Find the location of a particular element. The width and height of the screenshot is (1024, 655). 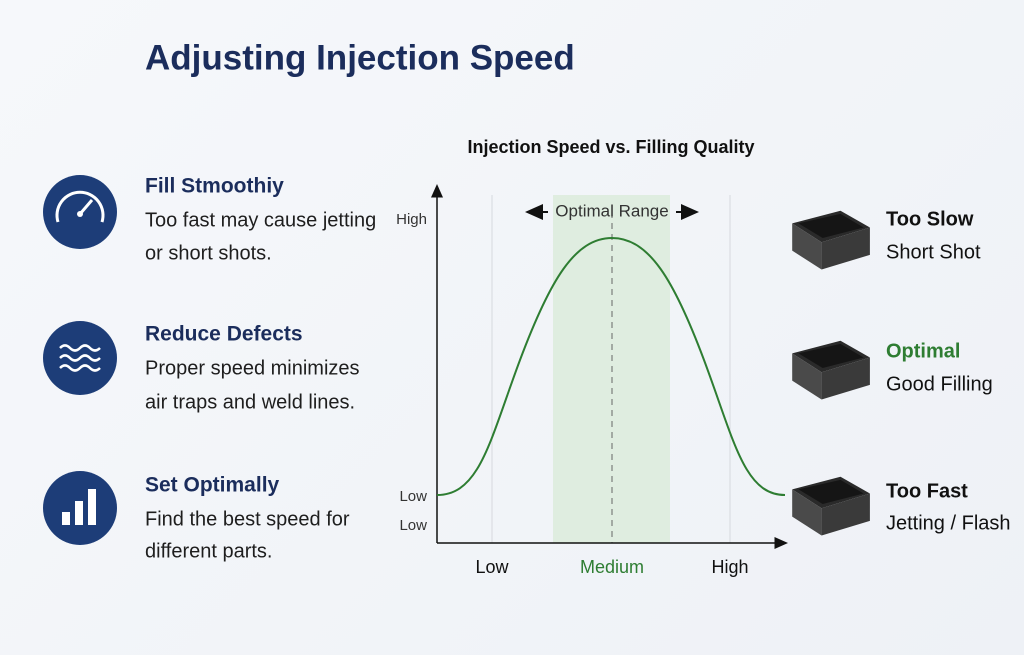

feature-text: Find the best speed for is located at coordinates (247, 519).